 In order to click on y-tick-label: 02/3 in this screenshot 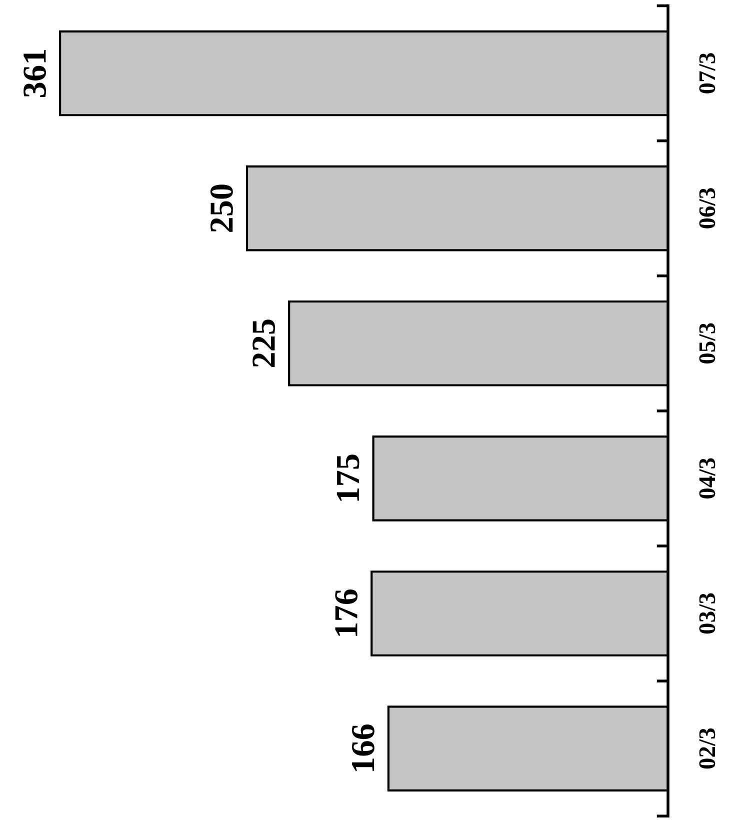, I will do `click(707, 748)`.